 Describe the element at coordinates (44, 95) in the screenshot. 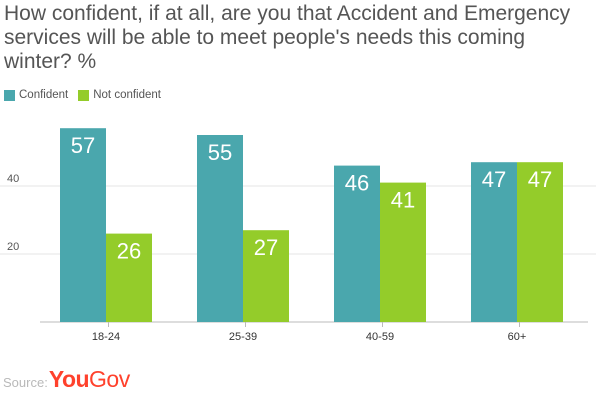

I see `legend-label-confident: Confident` at that location.